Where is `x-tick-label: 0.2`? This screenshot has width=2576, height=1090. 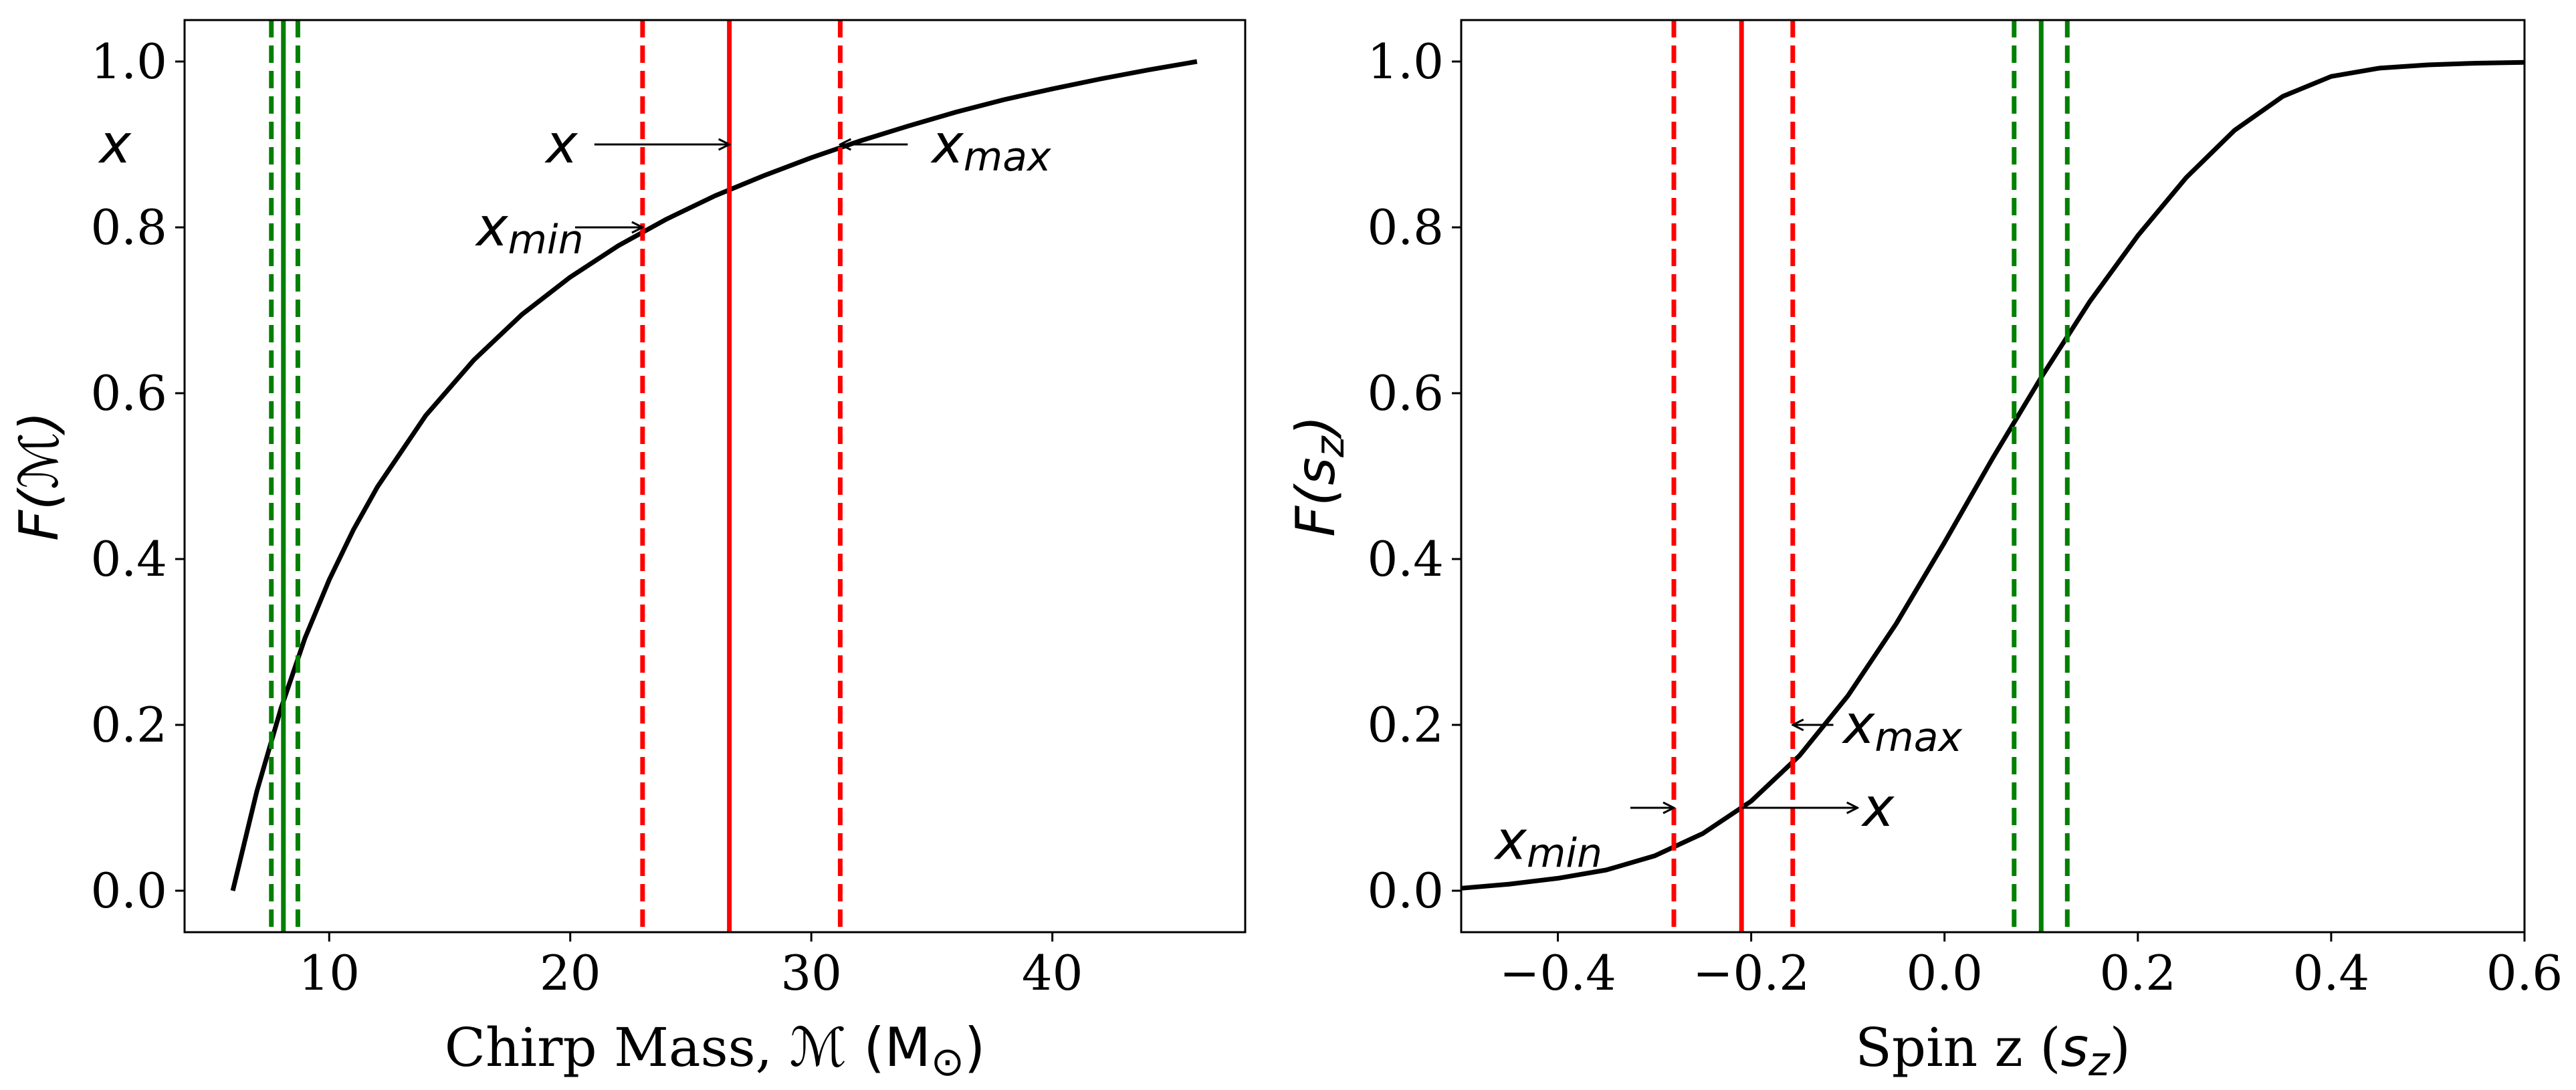
x-tick-label: 0.2 is located at coordinates (2138, 973).